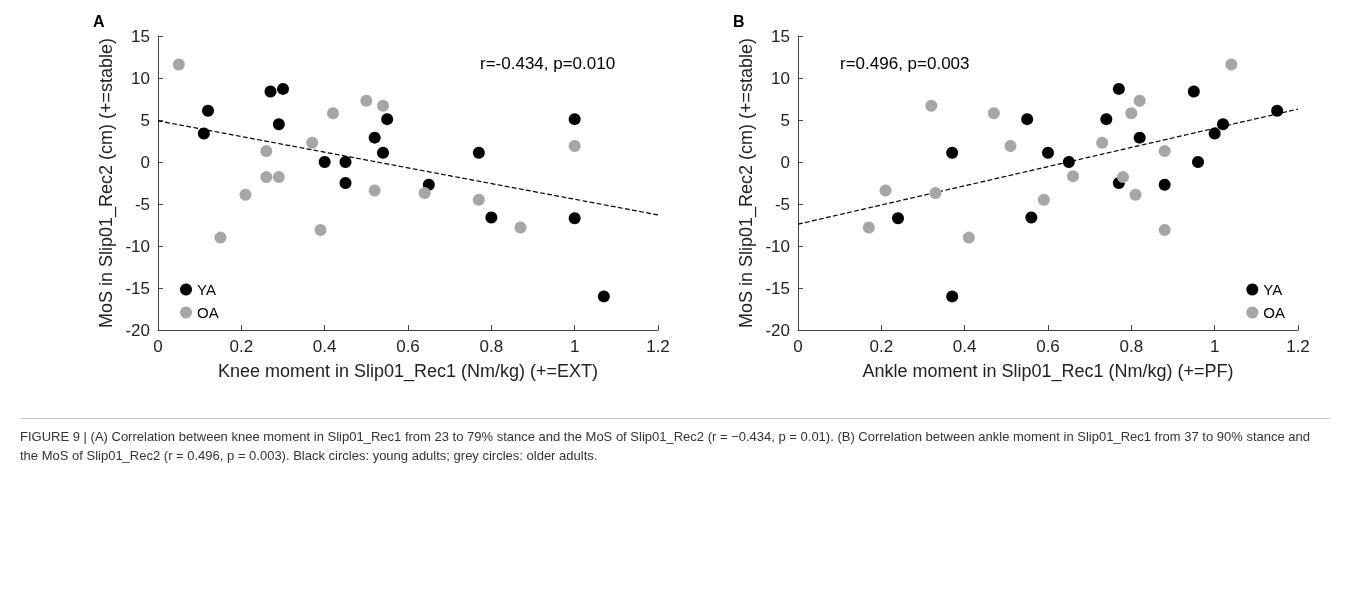  What do you see at coordinates (785, 162) in the screenshot?
I see `y-tick-label: 0` at bounding box center [785, 162].